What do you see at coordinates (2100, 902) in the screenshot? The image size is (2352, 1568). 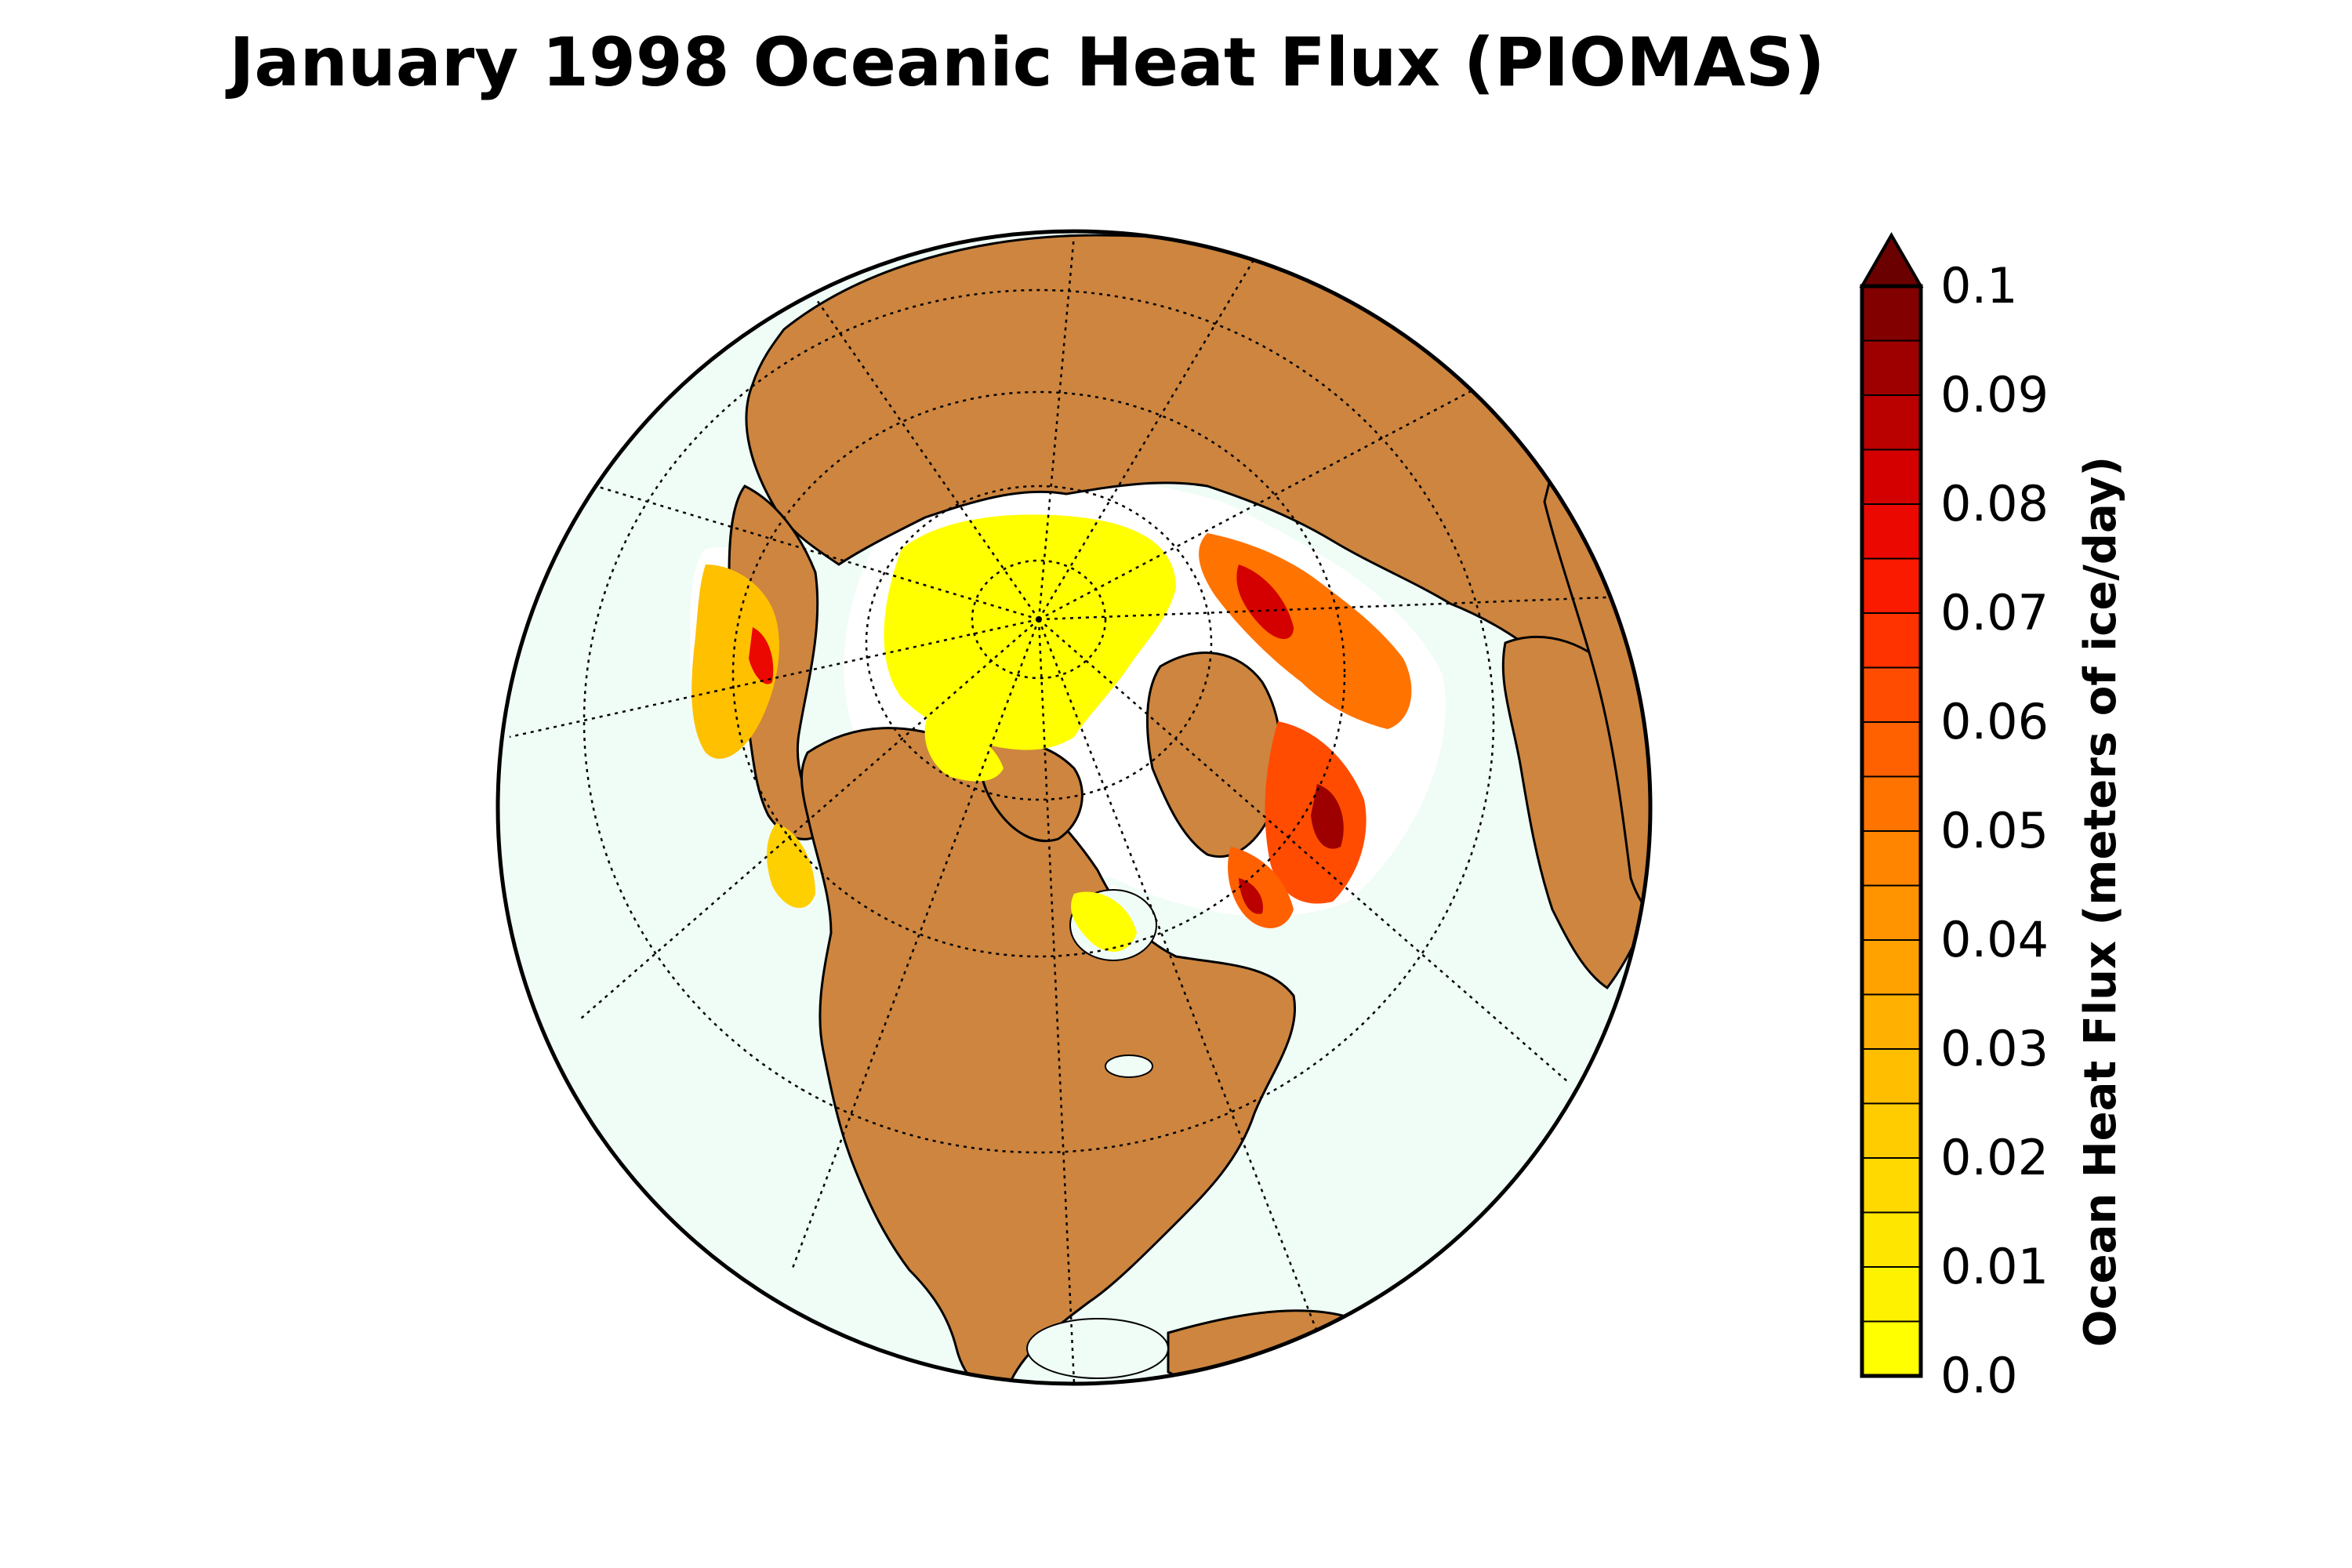 I see `colorbar-label: Ocean Heat Flux (meters of ice/day)` at bounding box center [2100, 902].